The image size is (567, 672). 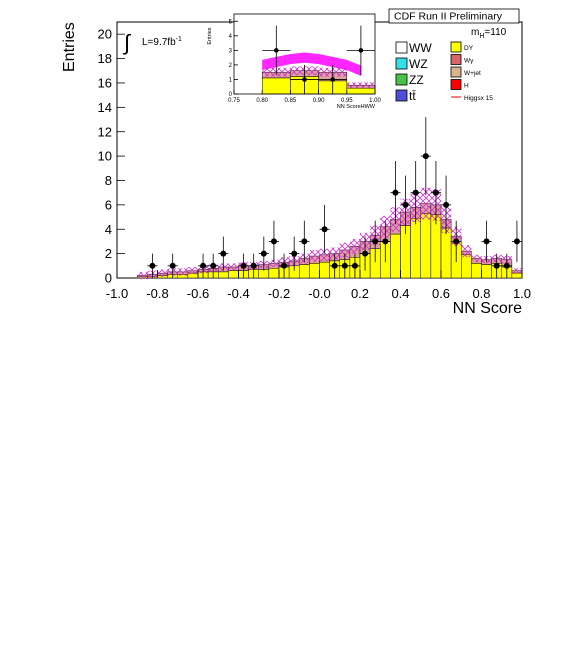 What do you see at coordinates (472, 73) in the screenshot?
I see `legend-label: W+jet` at bounding box center [472, 73].